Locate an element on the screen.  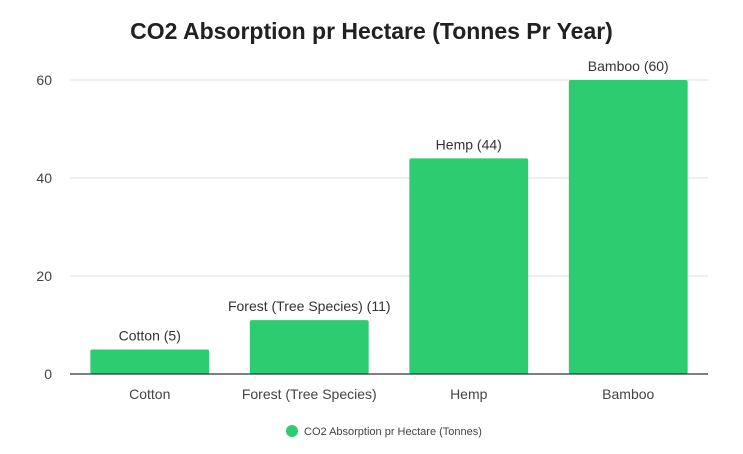
y-tick-label: 60 is located at coordinates (44, 80).